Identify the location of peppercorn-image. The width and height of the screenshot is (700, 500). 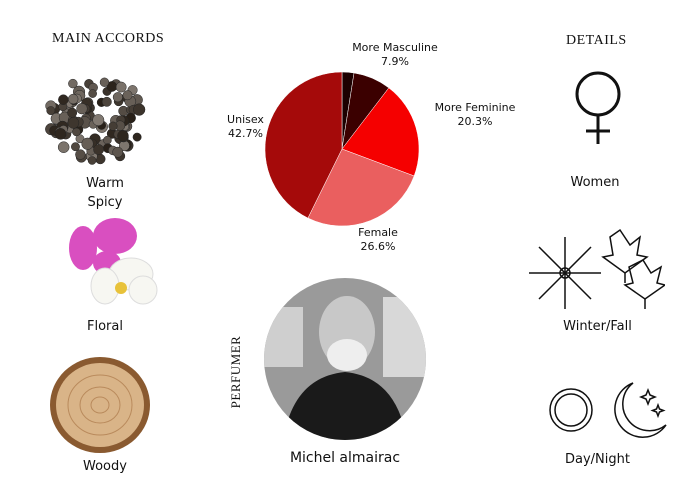
(95, 121).